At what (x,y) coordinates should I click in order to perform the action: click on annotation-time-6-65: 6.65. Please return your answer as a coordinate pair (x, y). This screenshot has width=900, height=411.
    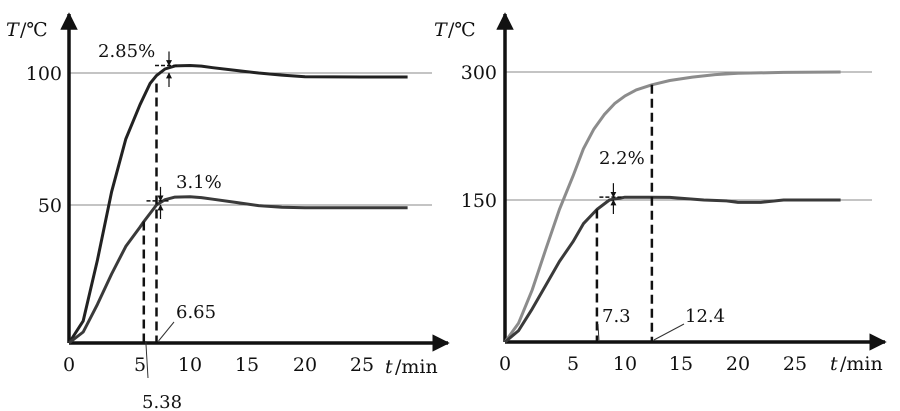
    Looking at the image, I should click on (196, 312).